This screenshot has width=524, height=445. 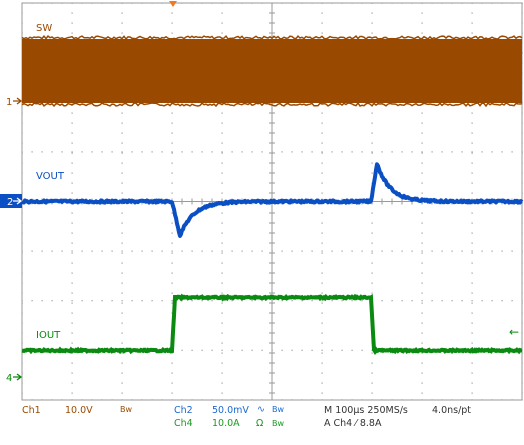 I want to click on ch2-marker-box, so click(x=11, y=201).